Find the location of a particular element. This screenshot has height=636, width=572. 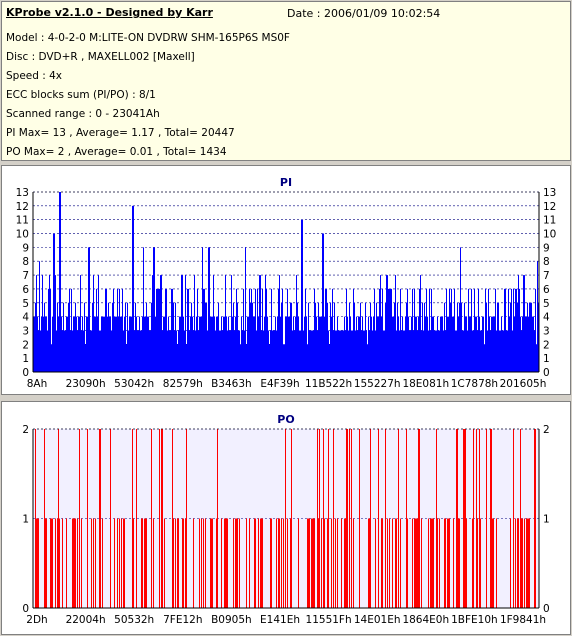

x-tick-label: 1F9841h is located at coordinates (523, 620).